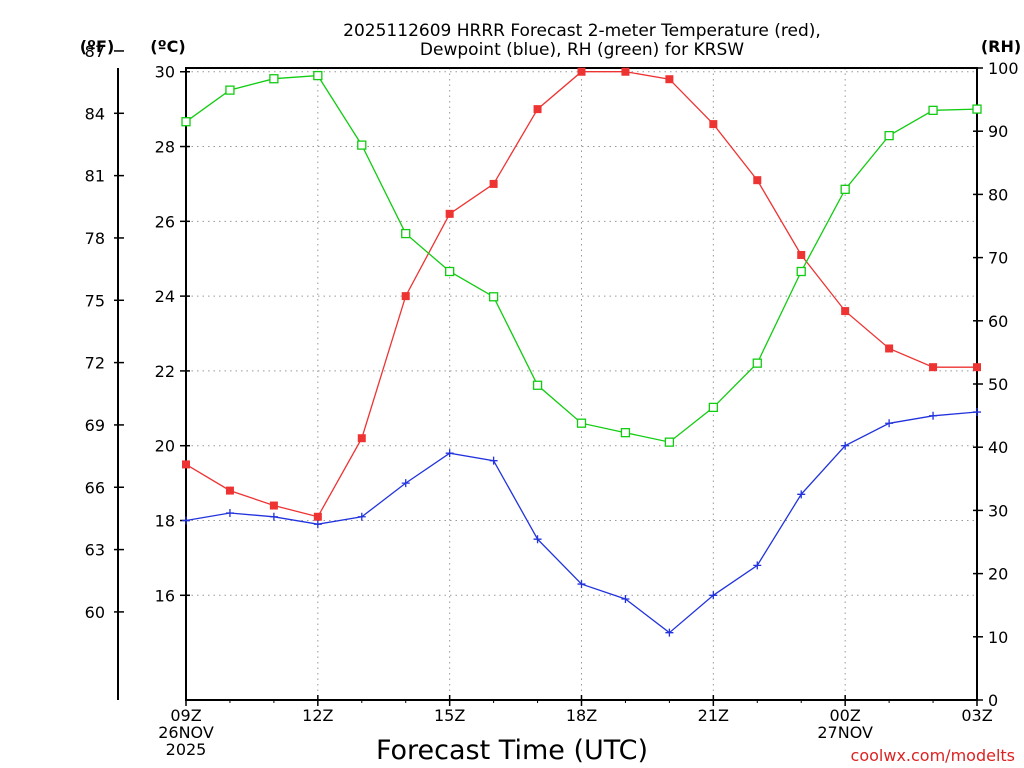  What do you see at coordinates (512, 750) in the screenshot?
I see `x-axis-title: Forecast Time (UTC)` at bounding box center [512, 750].